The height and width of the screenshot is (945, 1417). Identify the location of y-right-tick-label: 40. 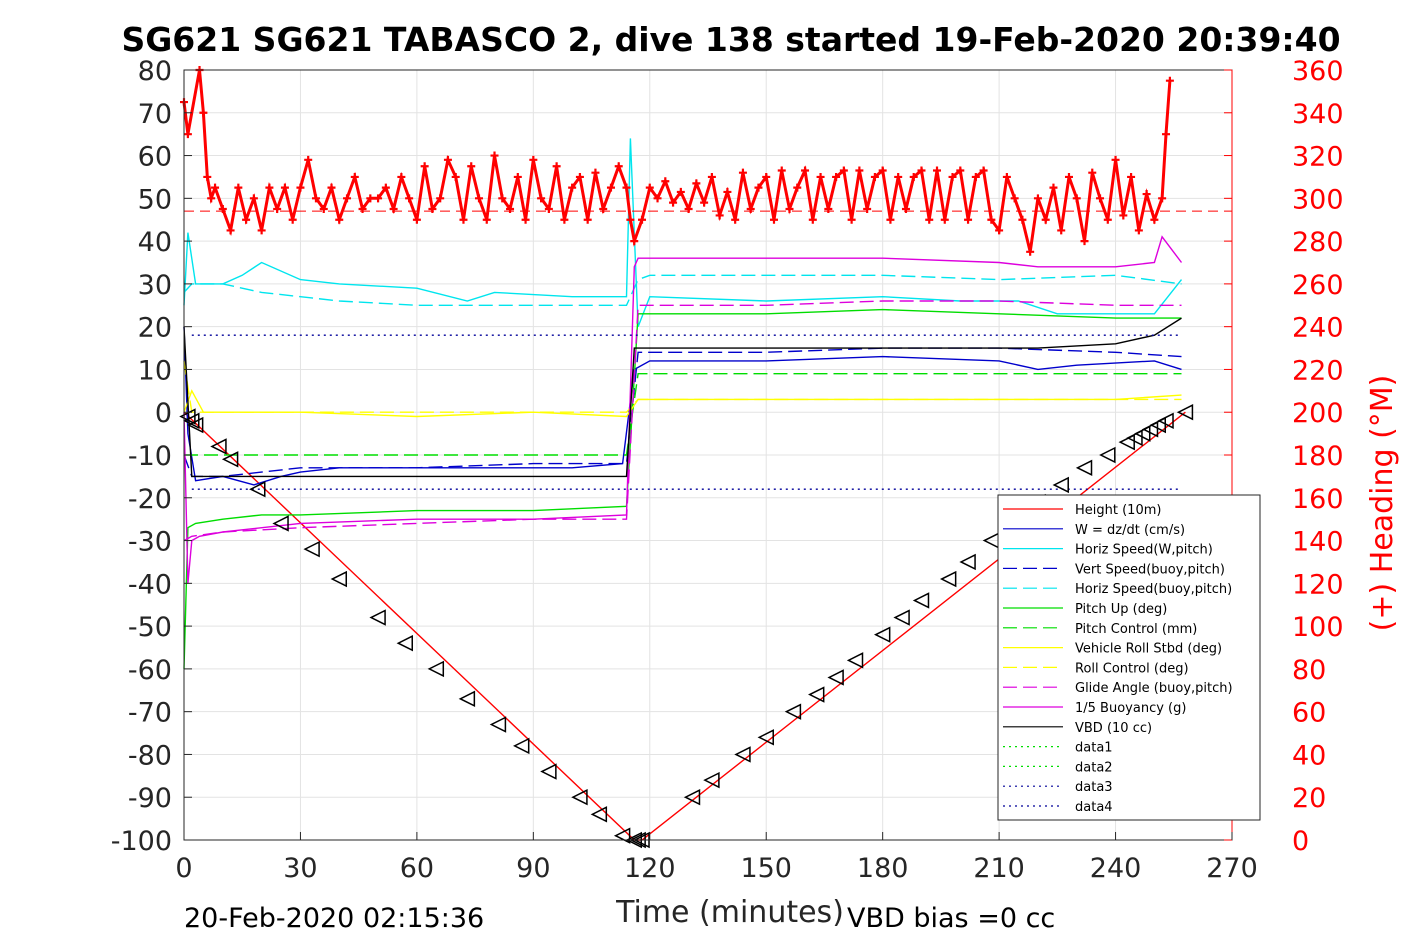
(1309, 755).